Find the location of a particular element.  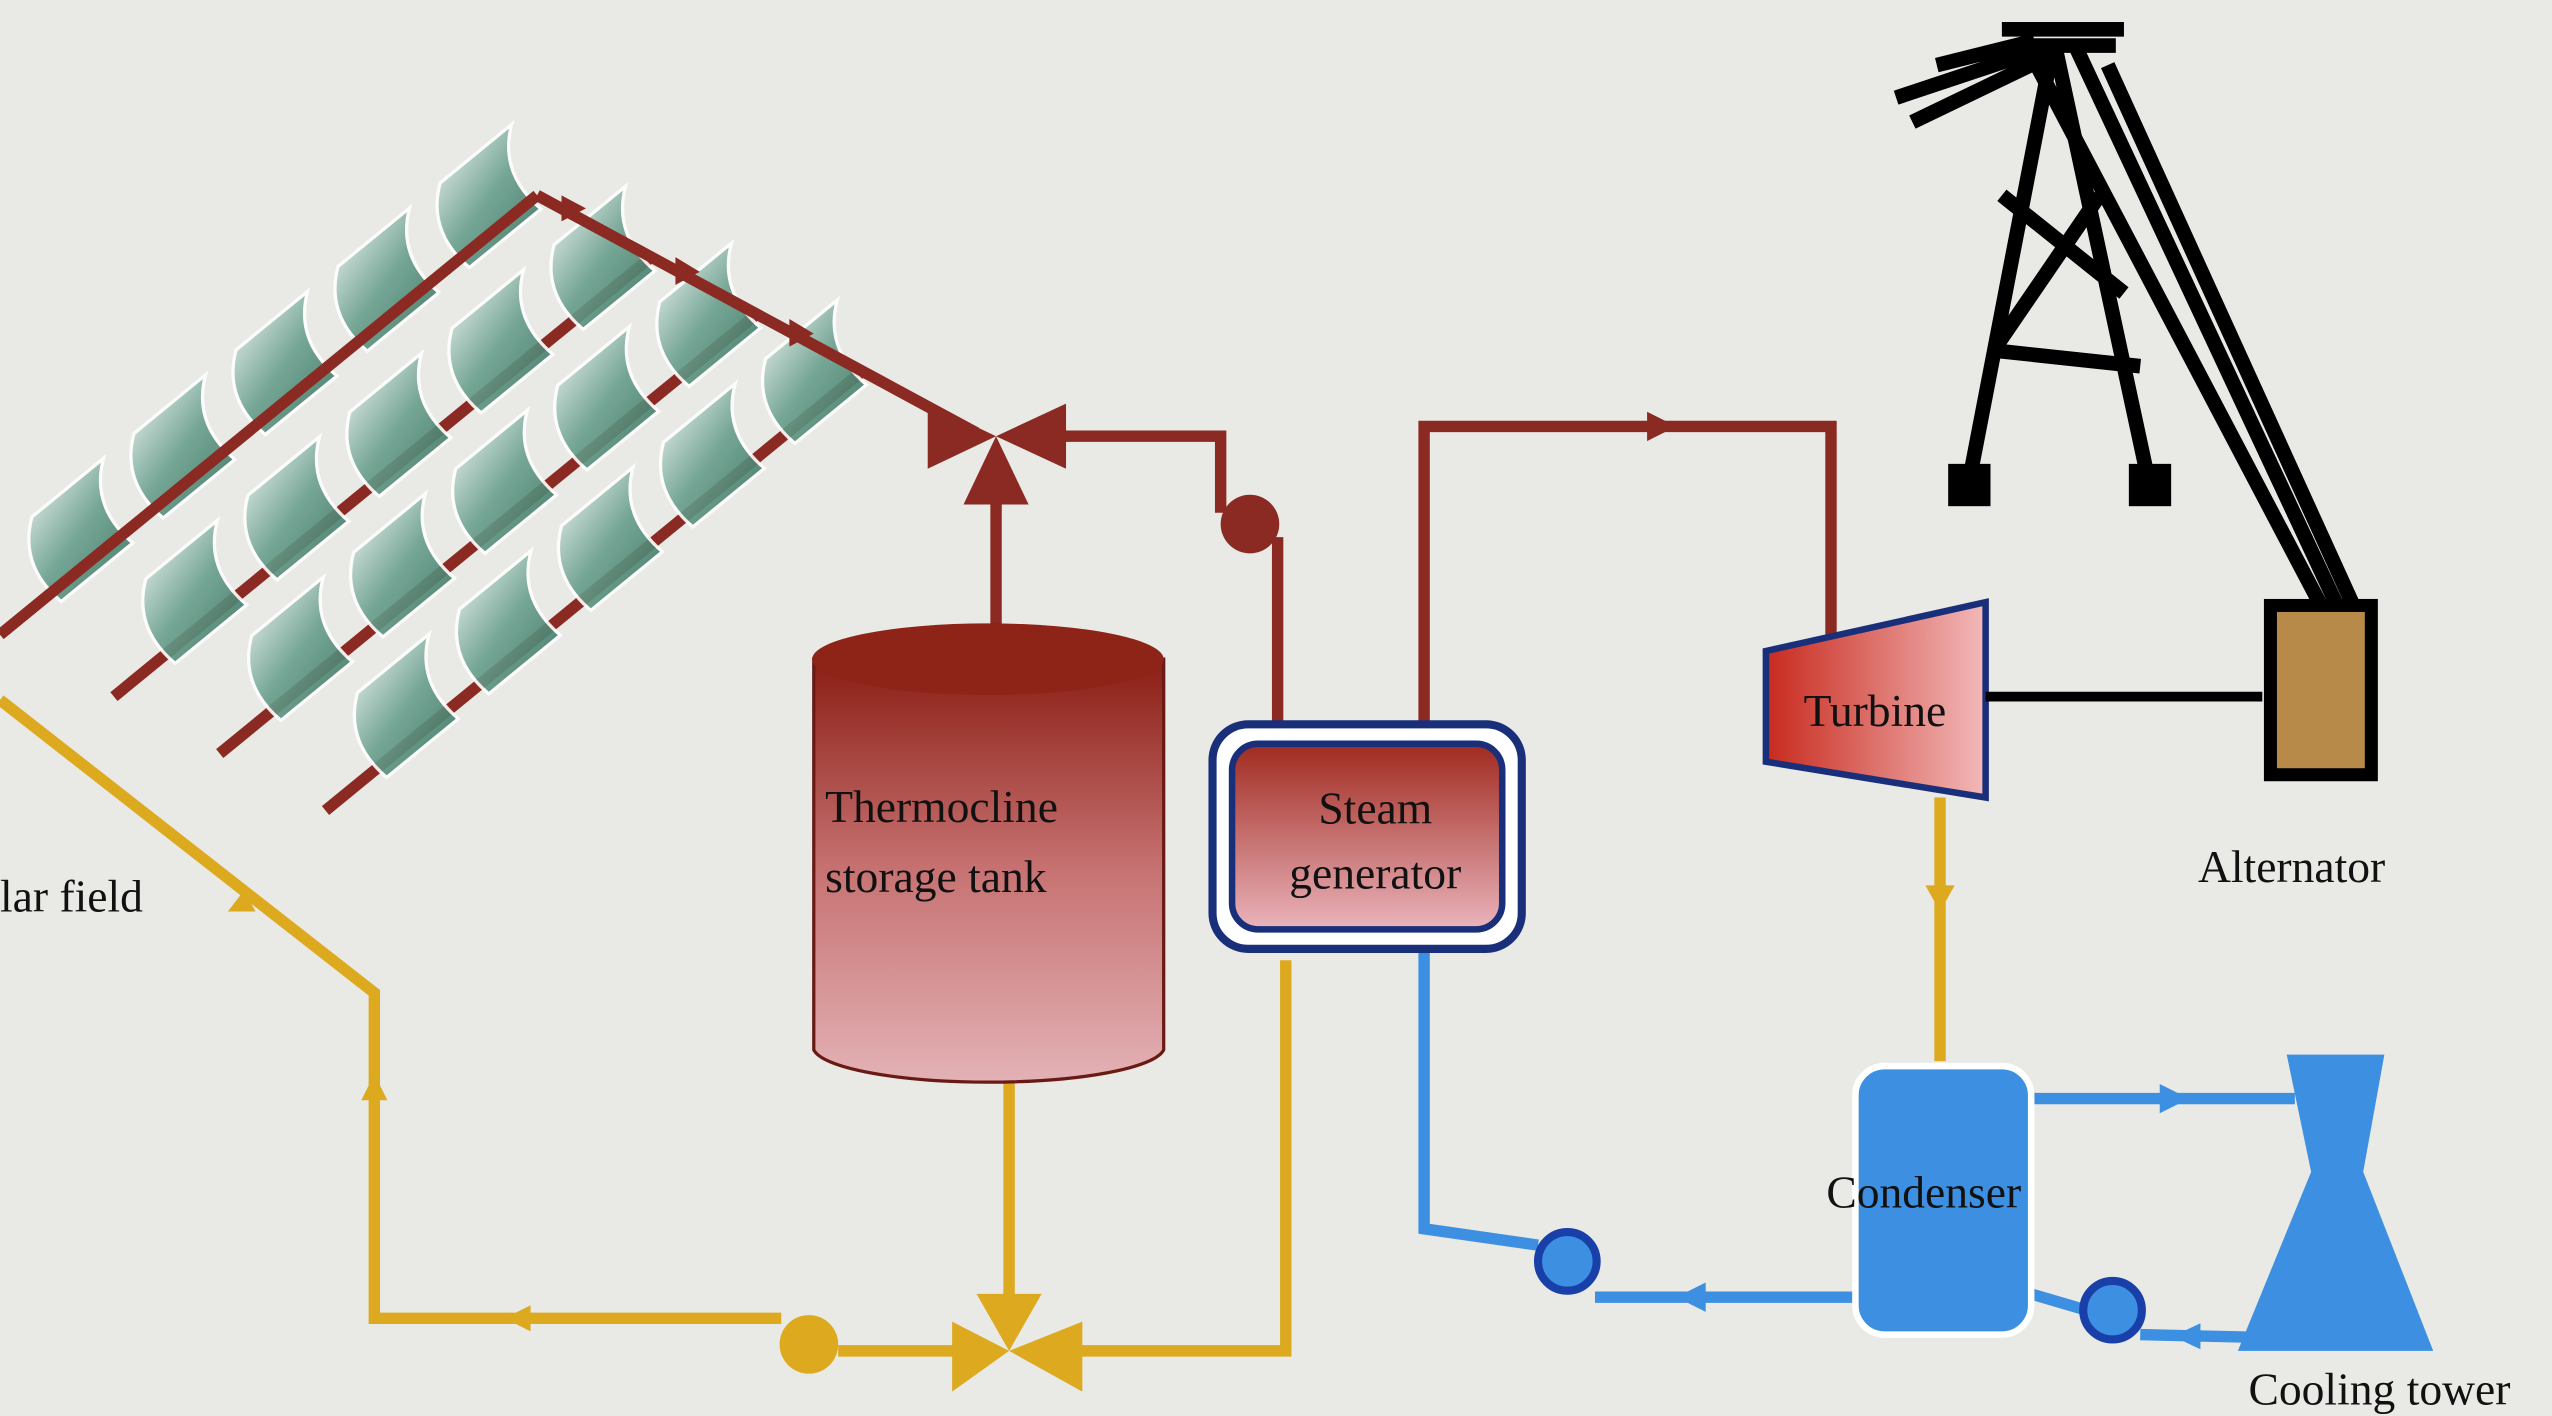

tank-top is located at coordinates (988, 659).